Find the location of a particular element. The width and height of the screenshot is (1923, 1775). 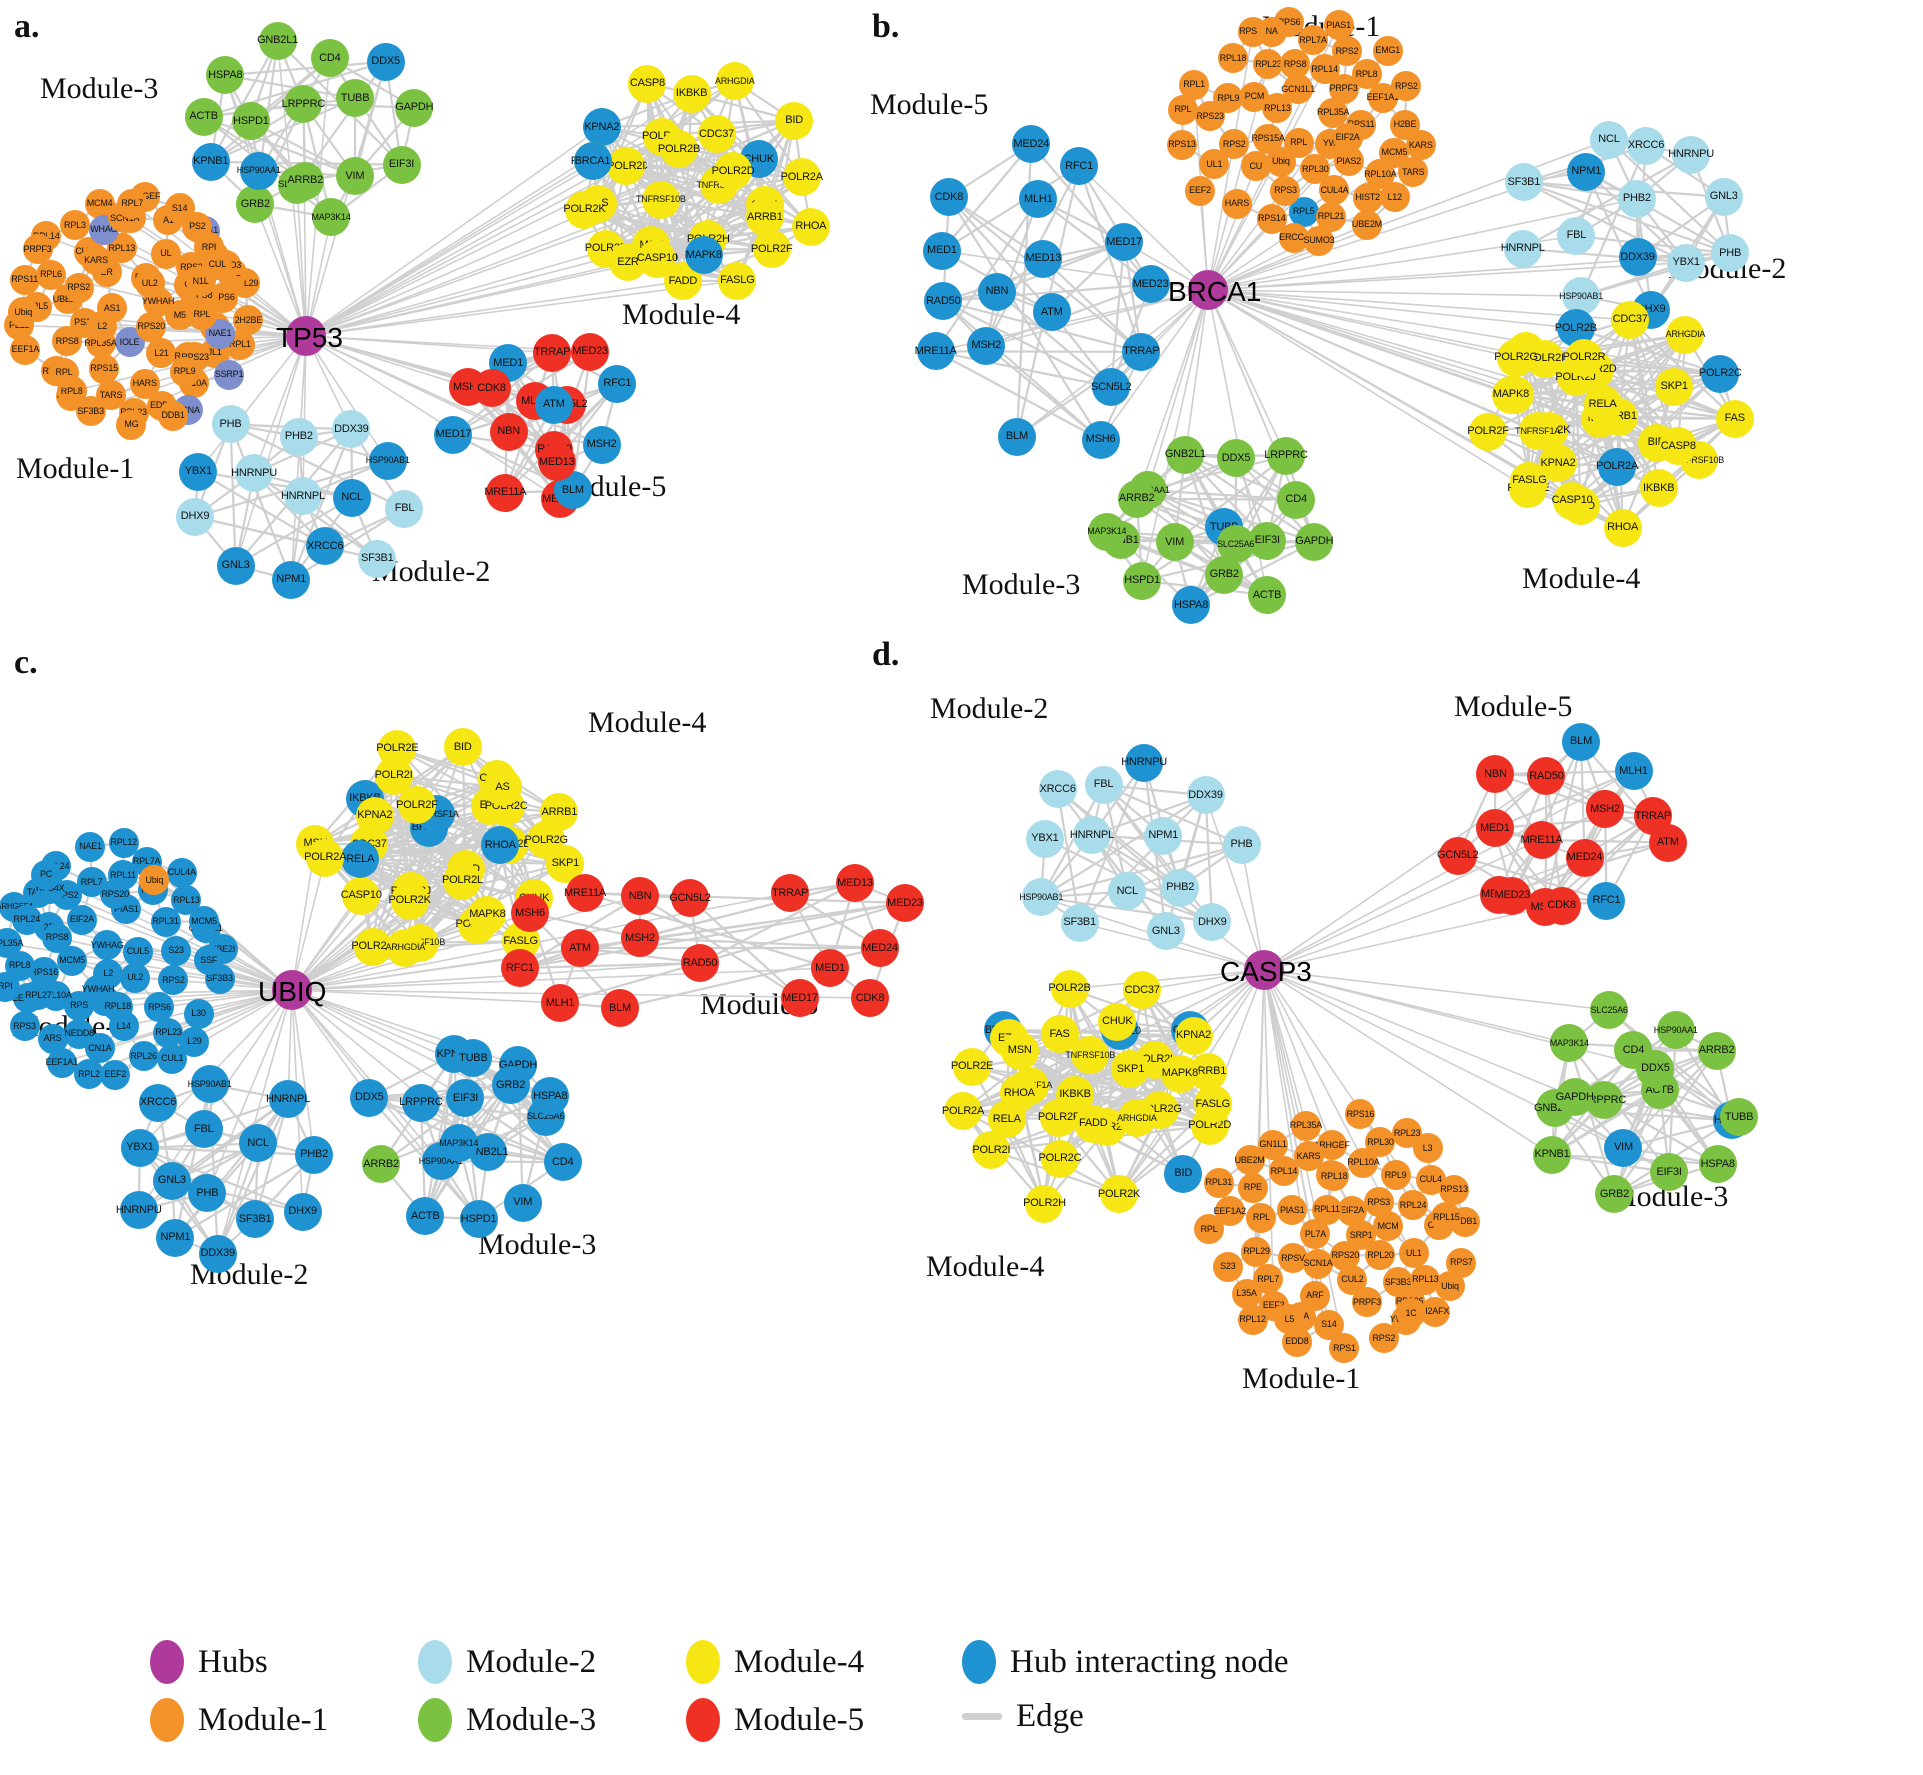

module-node: RPL14 is located at coordinates (1283, 1171).